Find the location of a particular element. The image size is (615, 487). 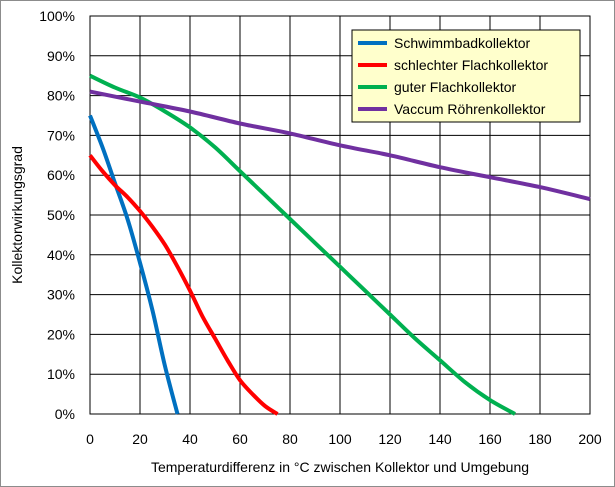

x-tick-label: 60 is located at coordinates (240, 439).